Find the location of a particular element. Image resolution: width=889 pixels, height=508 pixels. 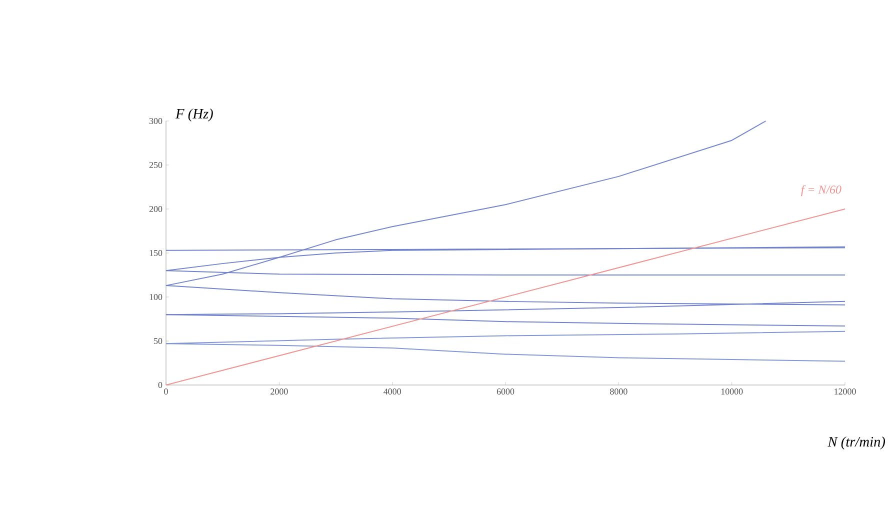

y-tick-label: 200 is located at coordinates (155, 209).